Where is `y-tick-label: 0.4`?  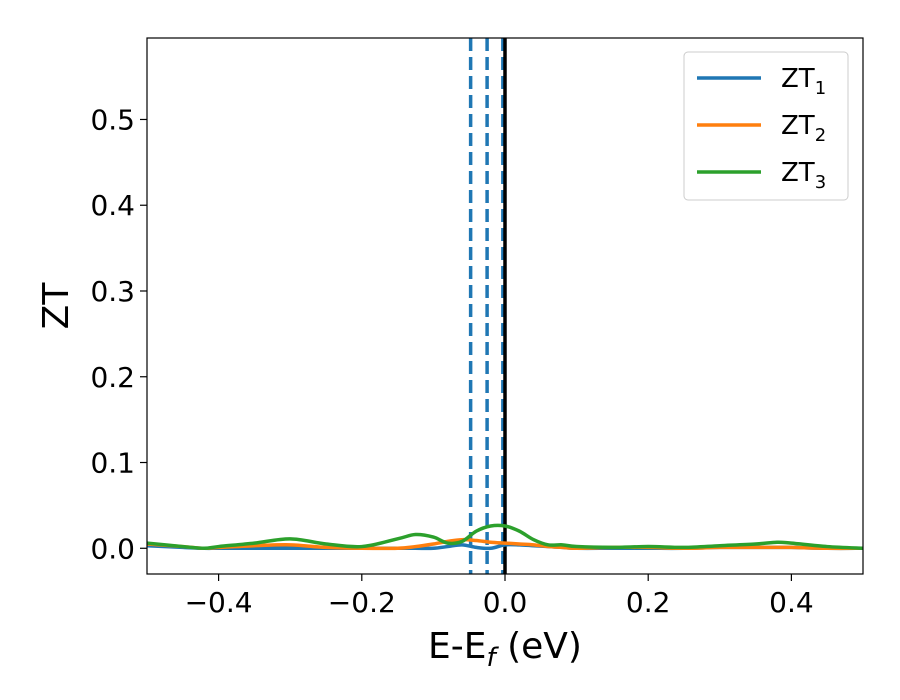 y-tick-label: 0.4 is located at coordinates (112, 205).